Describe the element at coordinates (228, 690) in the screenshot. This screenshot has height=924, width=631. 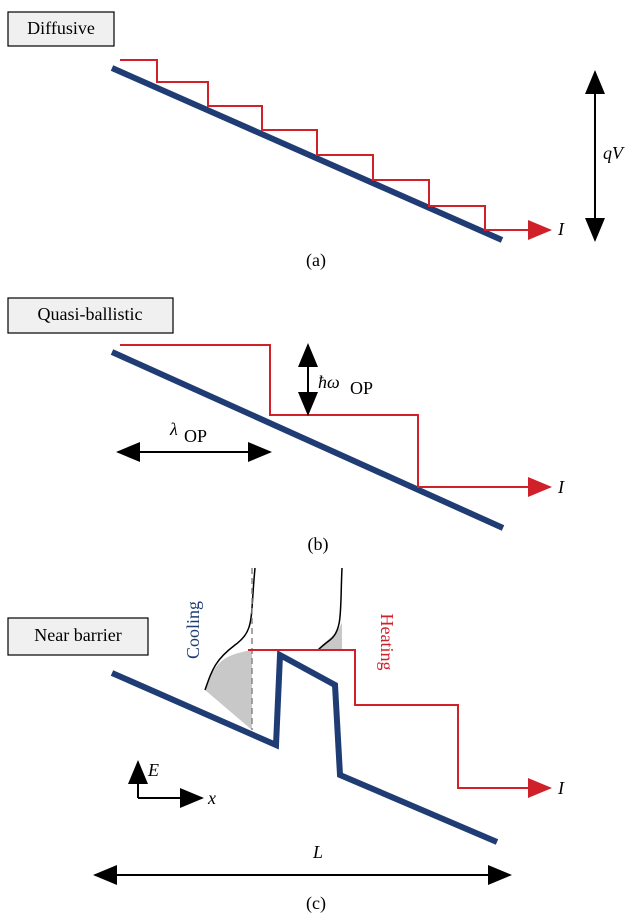
I see `cooling-distribution-fill` at that location.